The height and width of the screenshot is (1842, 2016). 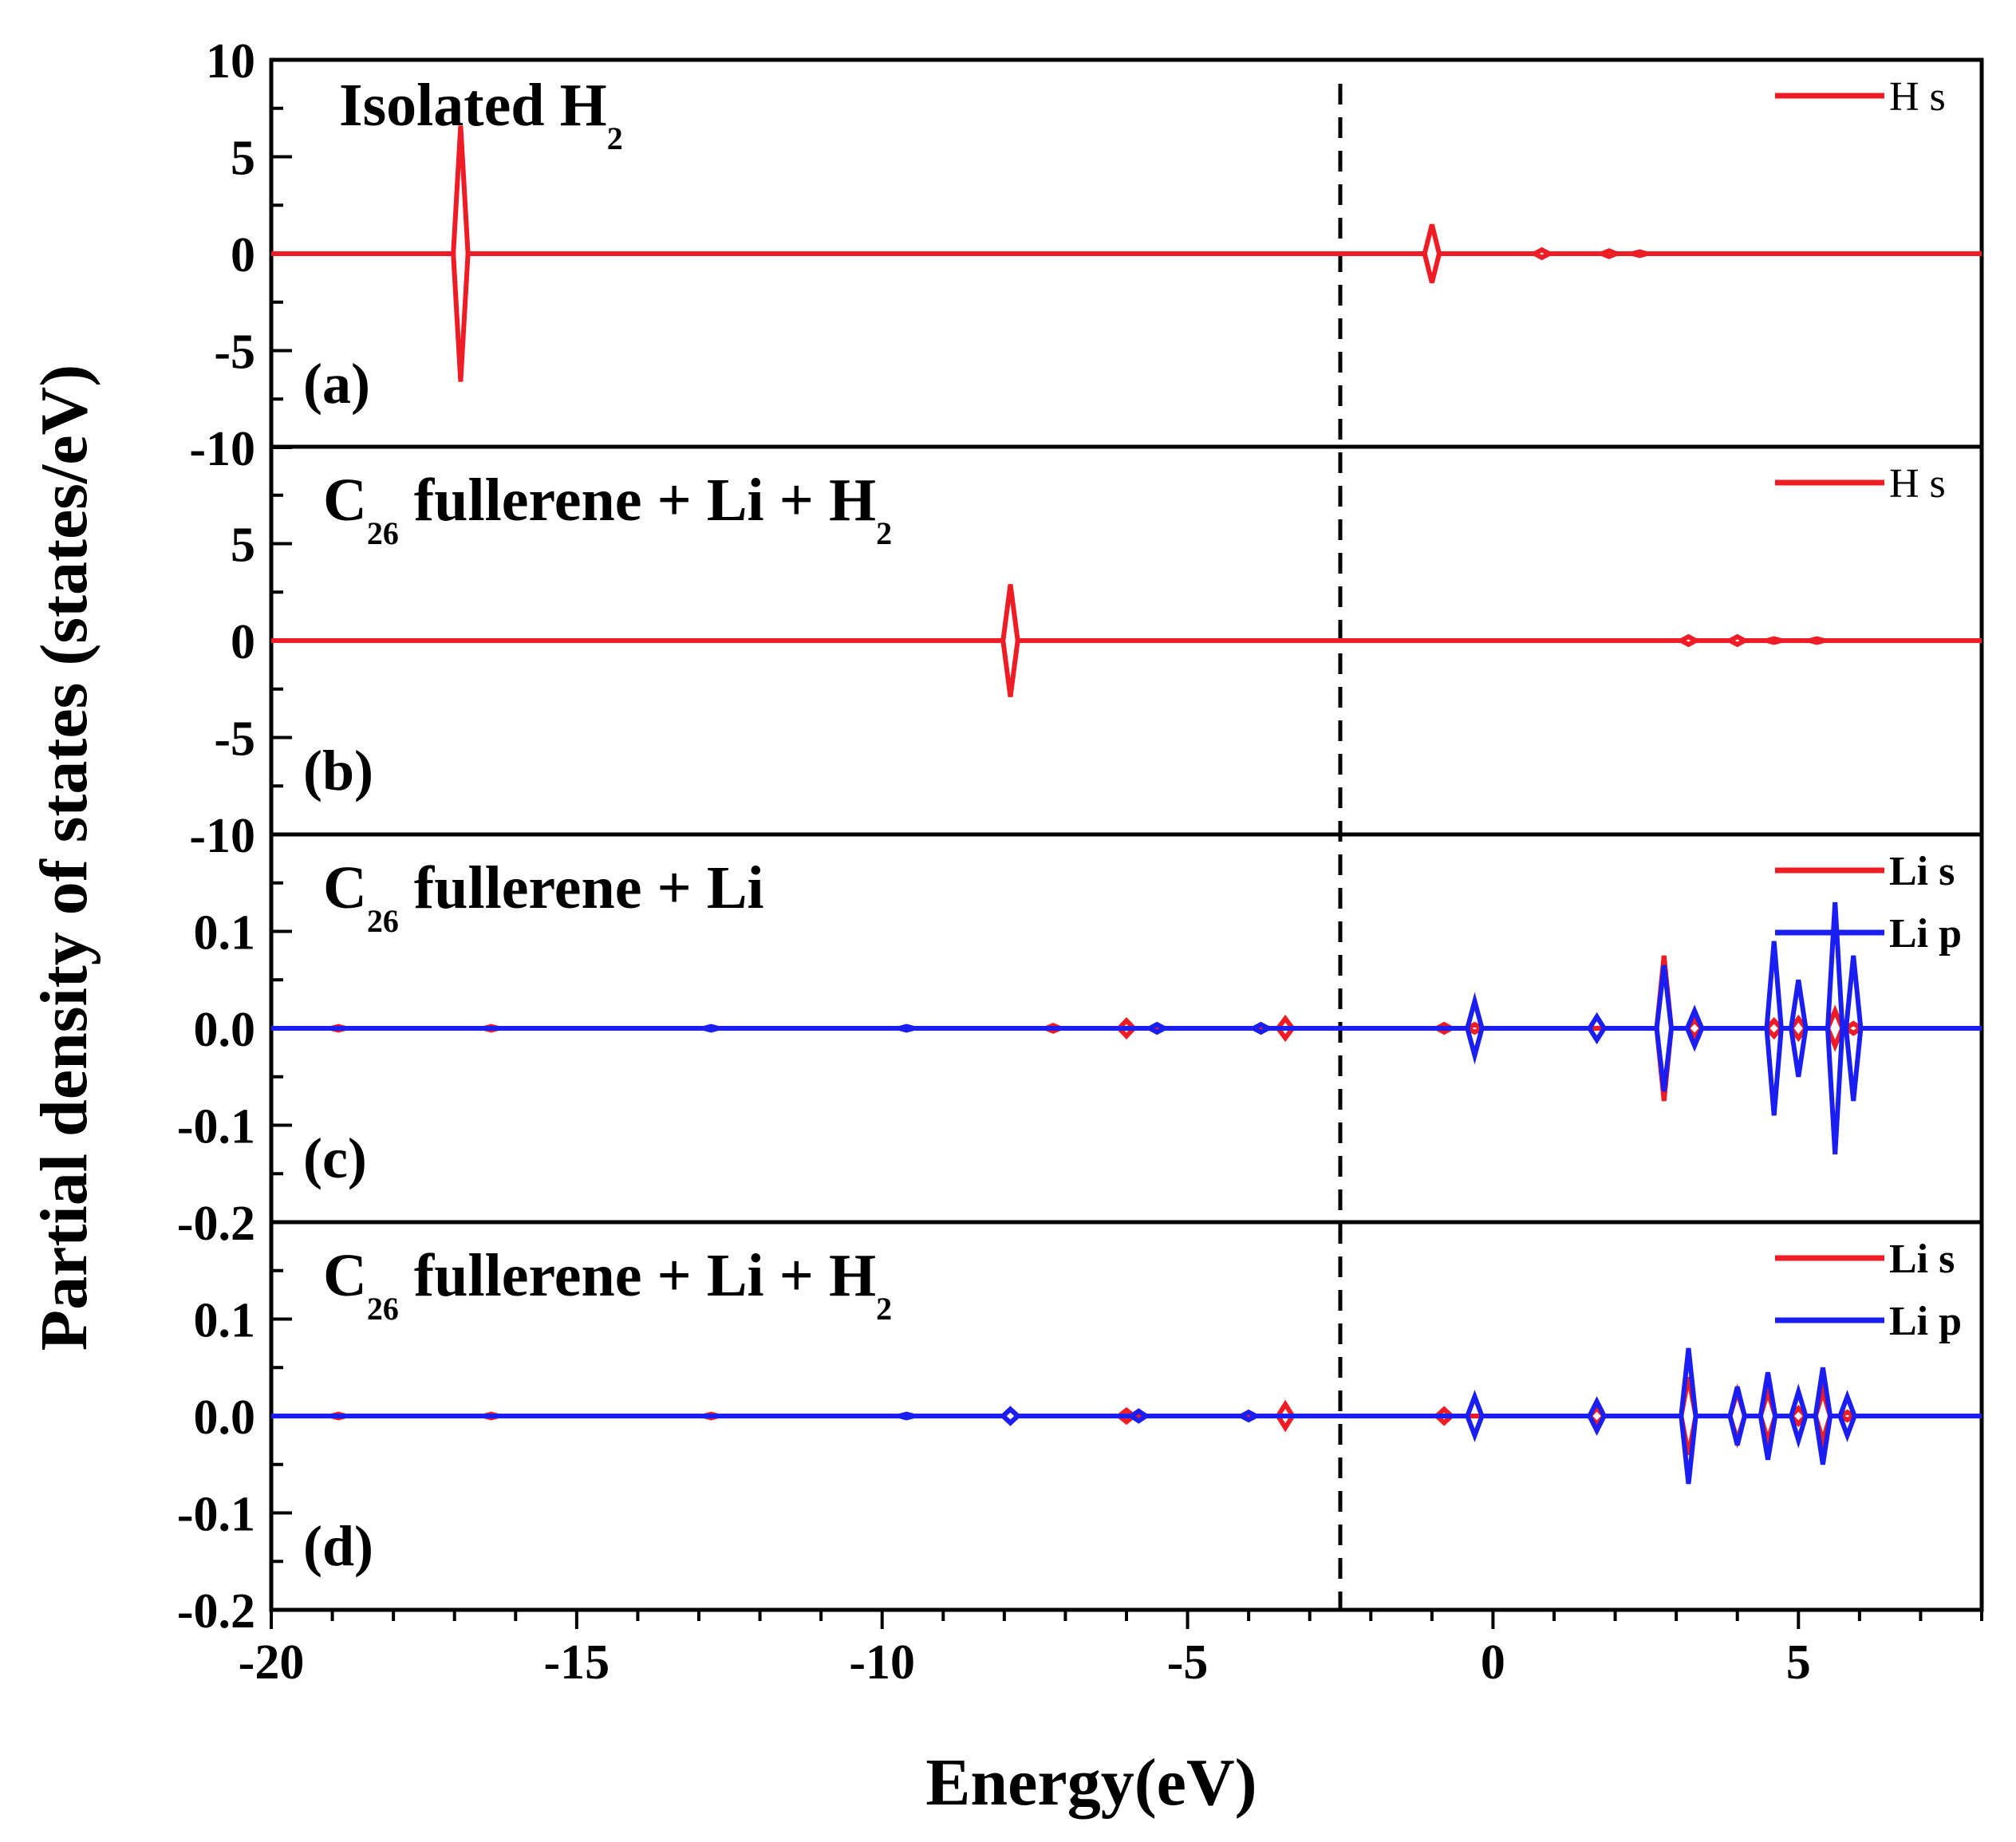 I want to click on panel-label: (b), so click(x=338, y=771).